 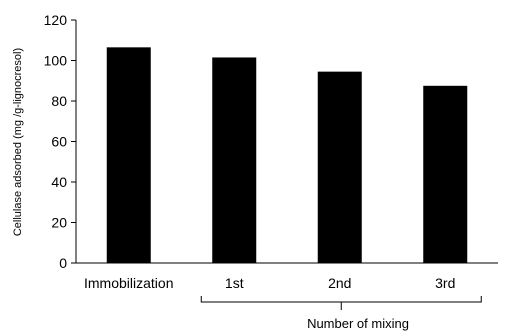 What do you see at coordinates (128, 283) in the screenshot?
I see `category-label: Immobilization` at bounding box center [128, 283].